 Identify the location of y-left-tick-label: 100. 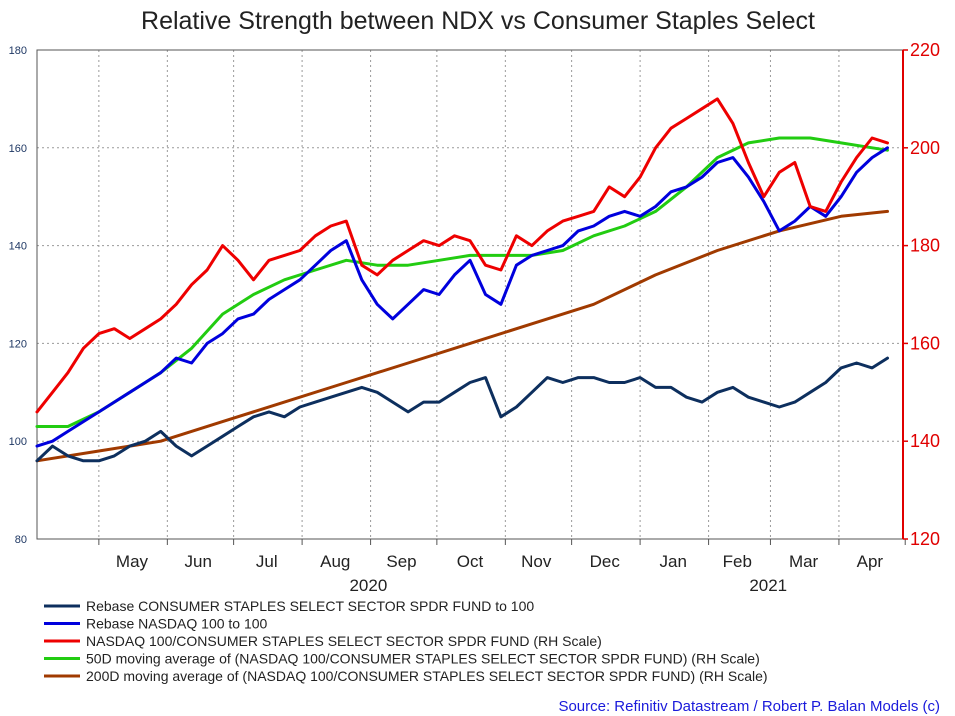
(18, 442).